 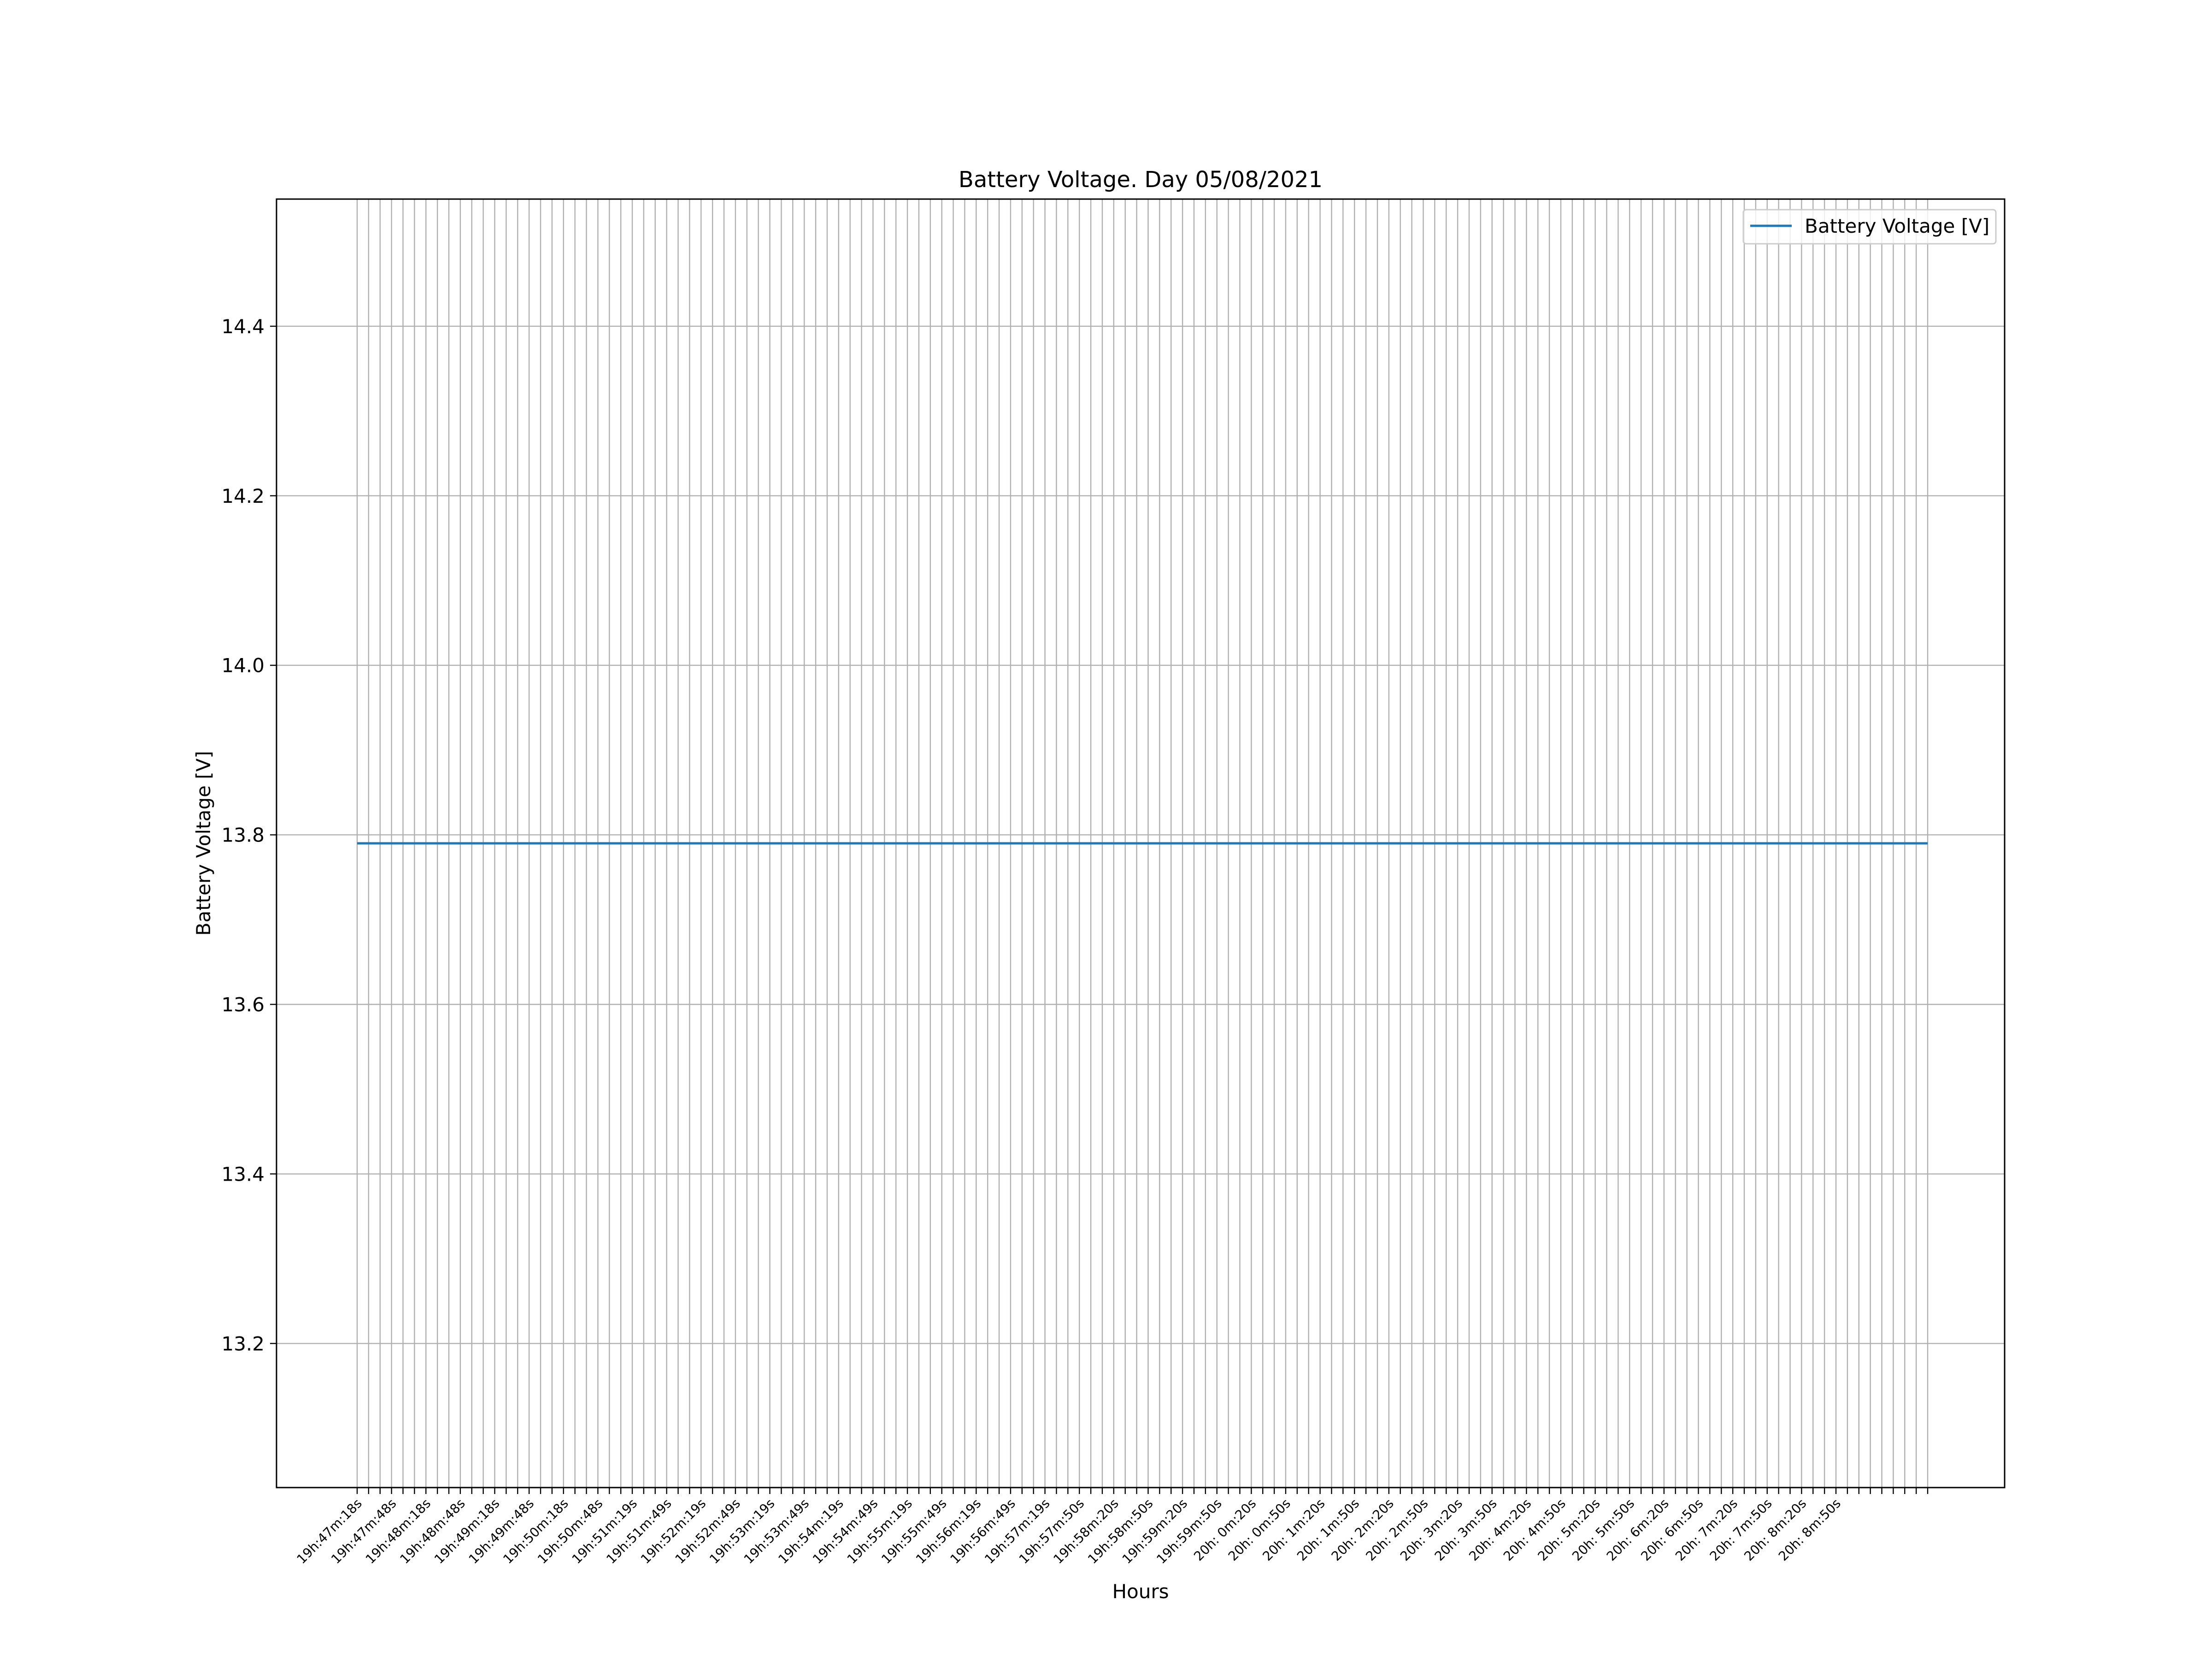 I want to click on y-axis-ticks: 13.2 13.4 13.6 13.8 14.0 14.2 14.4, so click(x=248, y=835).